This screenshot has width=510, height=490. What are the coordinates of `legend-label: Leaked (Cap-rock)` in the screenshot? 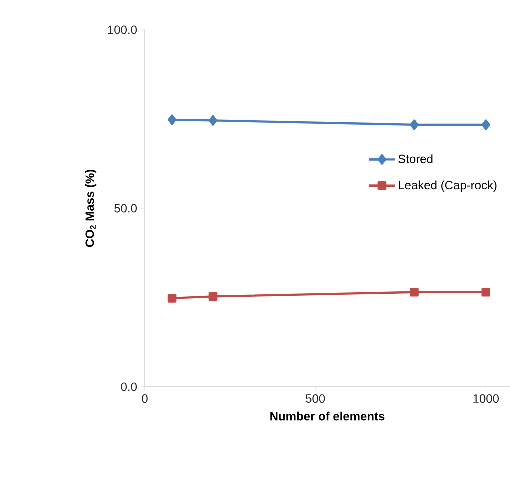 It's located at (448, 186).